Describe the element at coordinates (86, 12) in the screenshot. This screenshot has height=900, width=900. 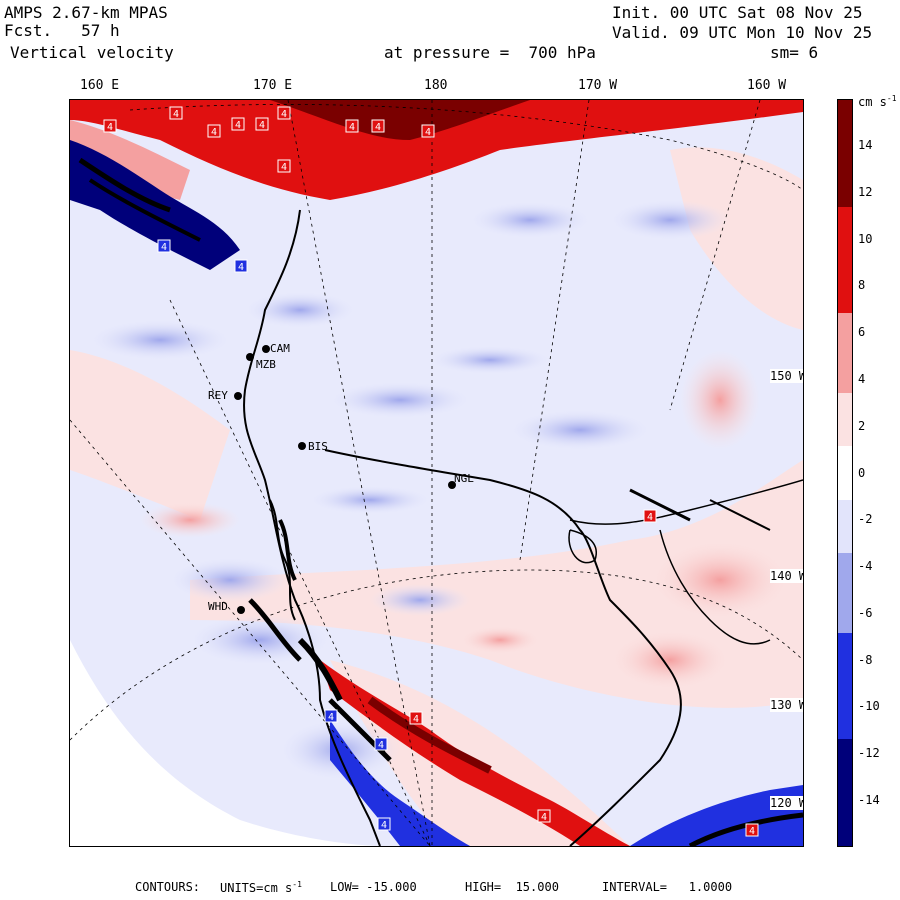
I see `model-title: AMPS 2.67-km MPAS` at that location.